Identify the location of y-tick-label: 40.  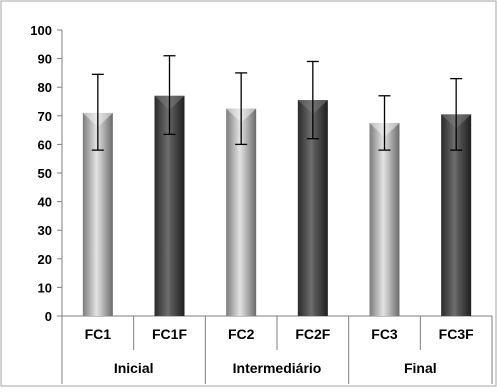
(45, 202).